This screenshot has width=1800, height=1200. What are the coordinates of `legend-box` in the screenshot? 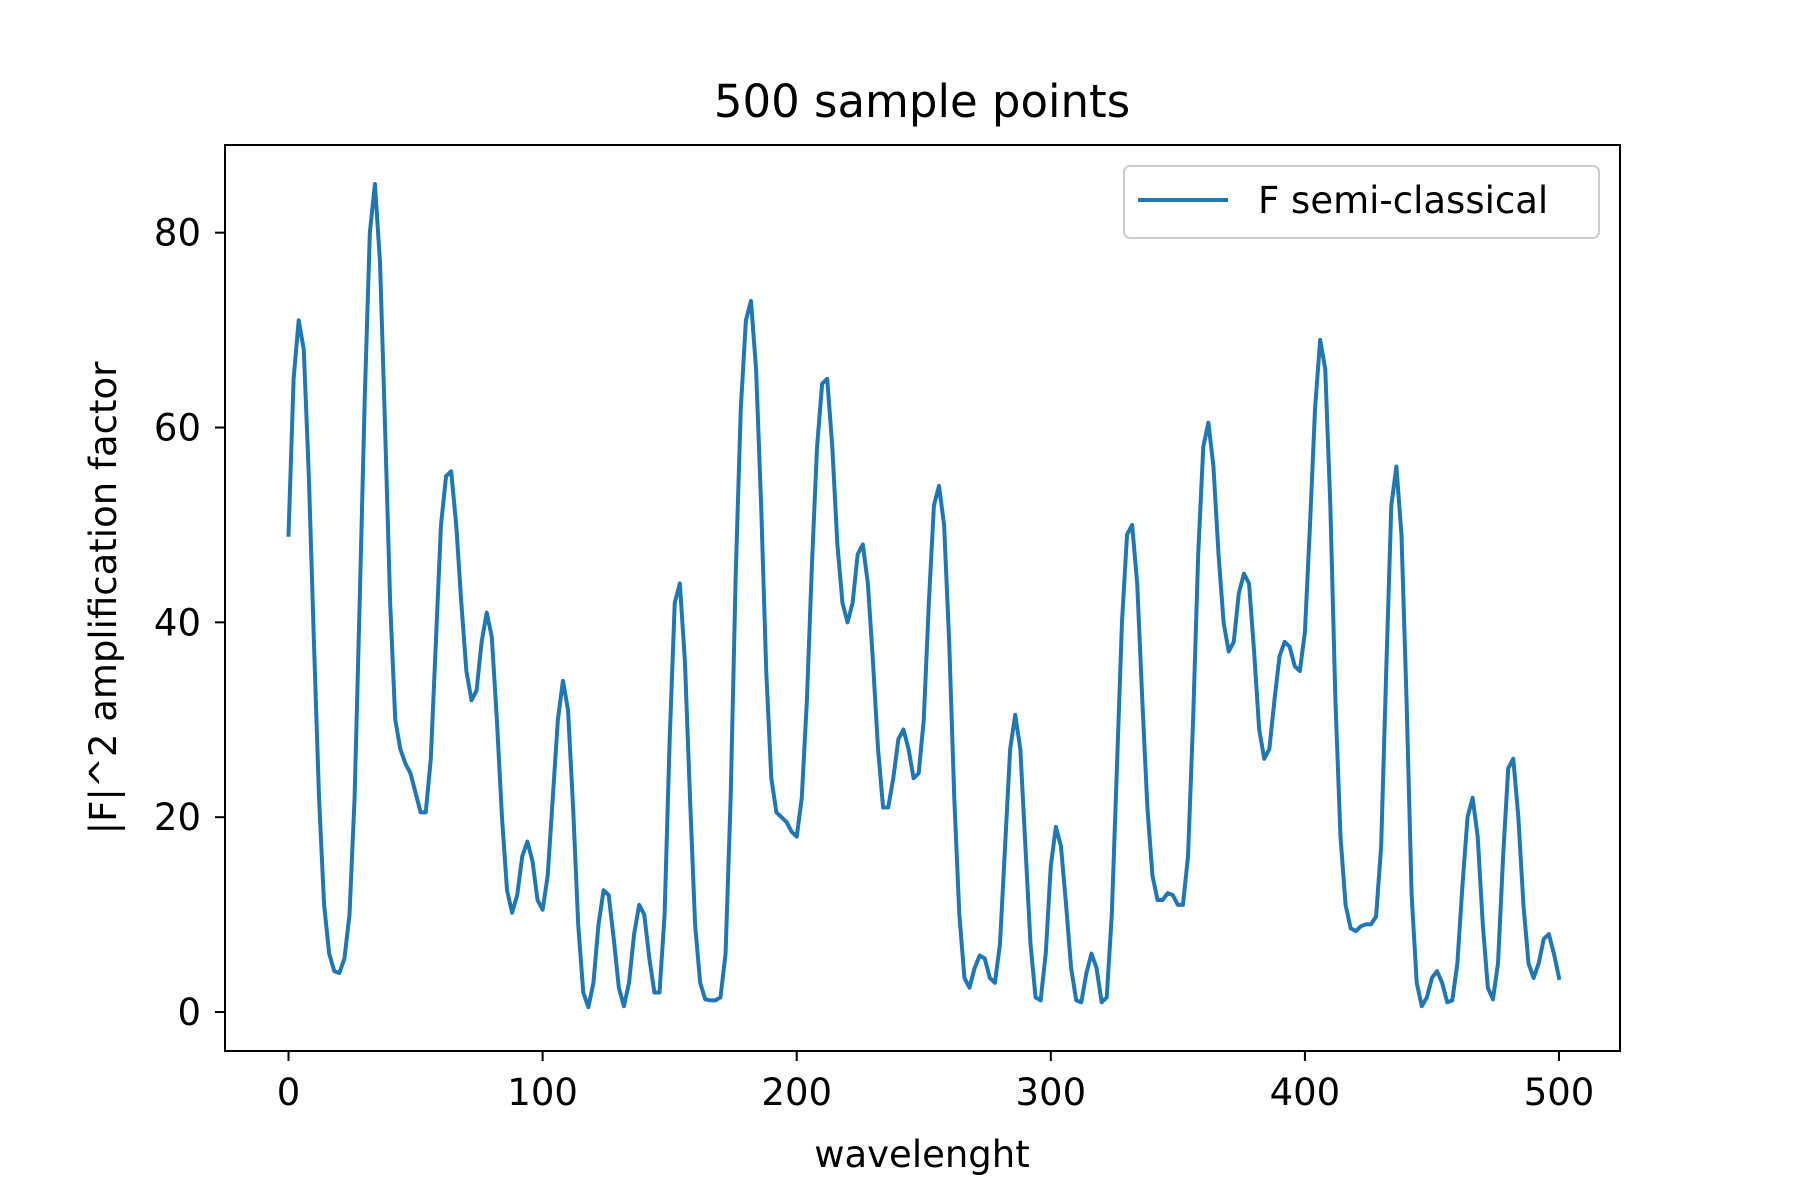 It's located at (1361, 202).